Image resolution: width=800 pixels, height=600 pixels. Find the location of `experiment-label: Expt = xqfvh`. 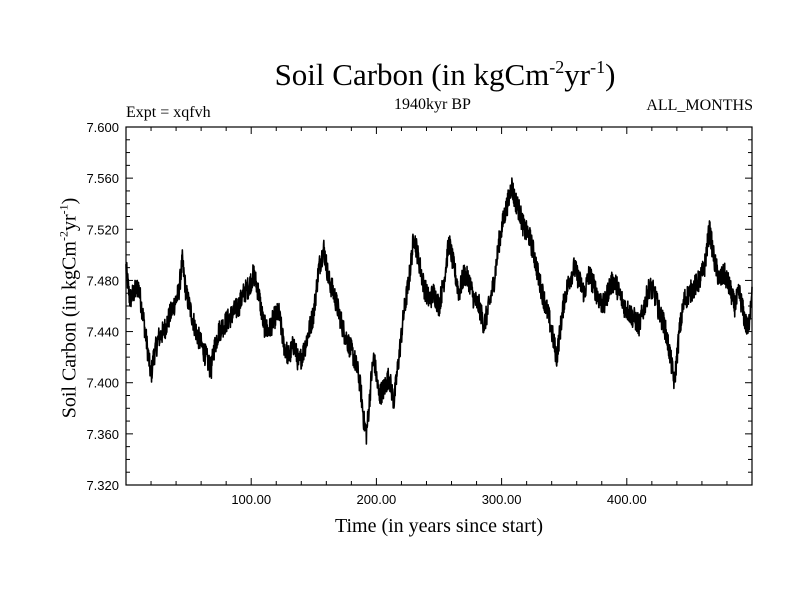

experiment-label: Expt = xqfvh is located at coordinates (168, 112).